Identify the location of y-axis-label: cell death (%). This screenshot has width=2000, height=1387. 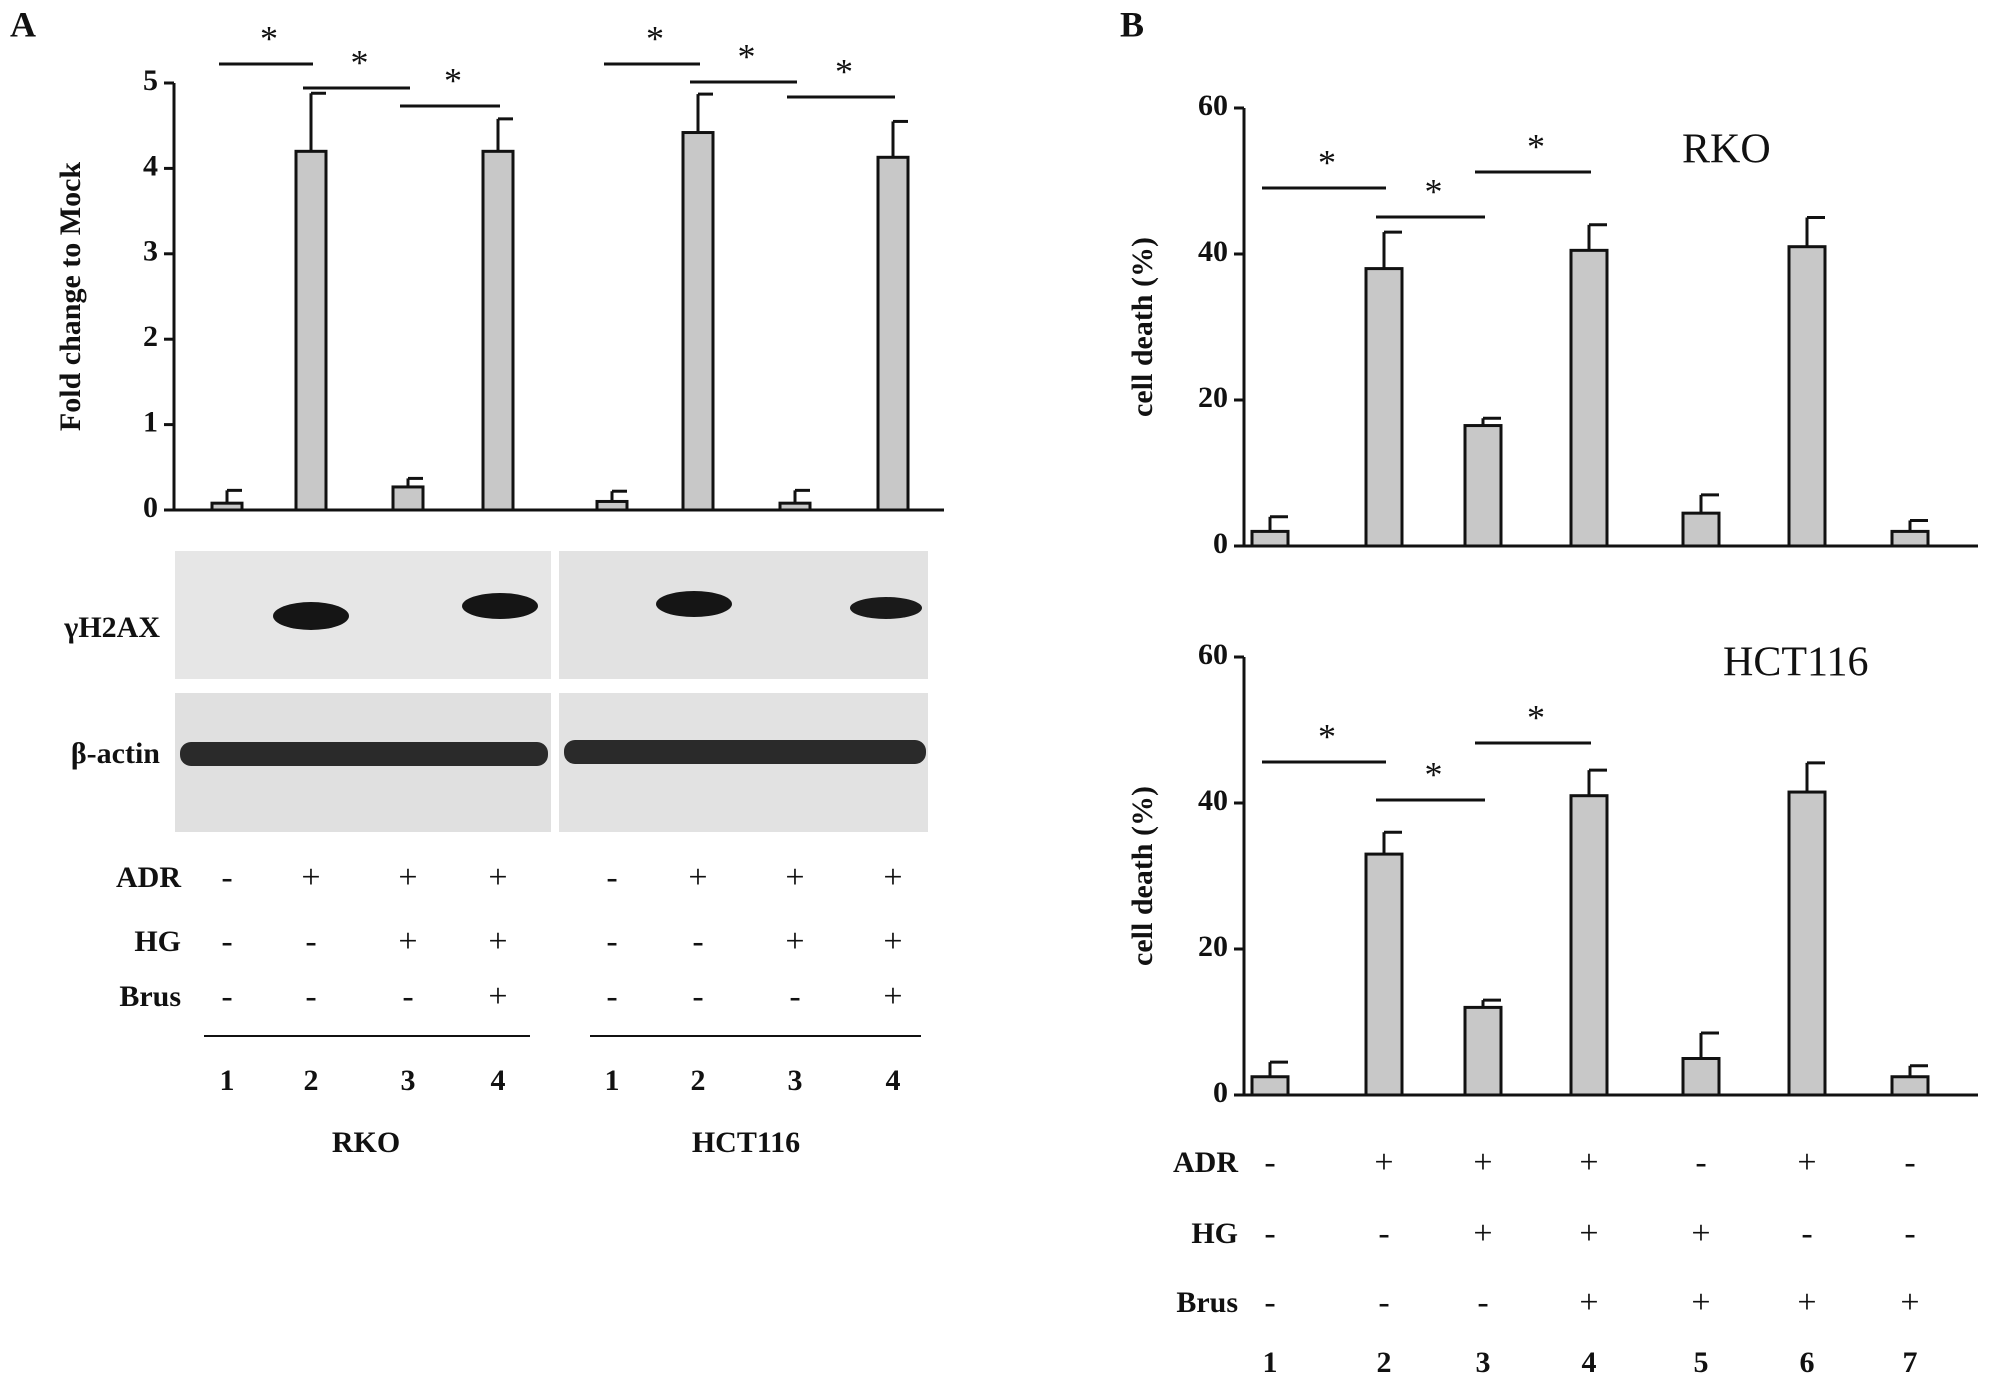
(1142, 876).